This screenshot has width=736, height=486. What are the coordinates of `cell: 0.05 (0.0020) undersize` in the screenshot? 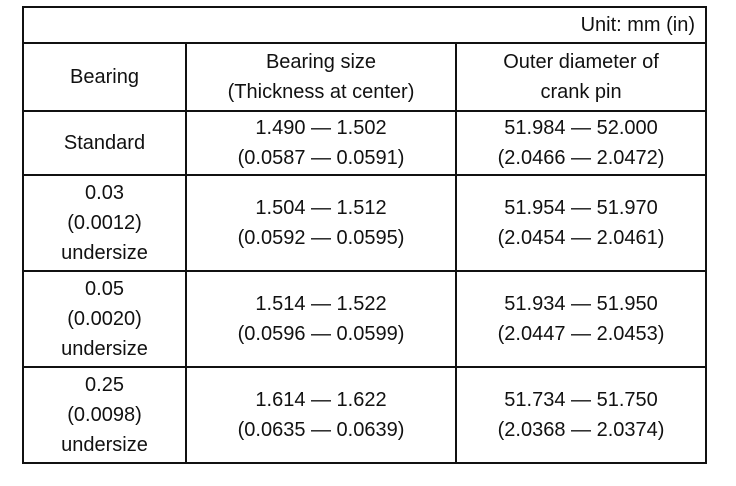 It's located at (104, 319).